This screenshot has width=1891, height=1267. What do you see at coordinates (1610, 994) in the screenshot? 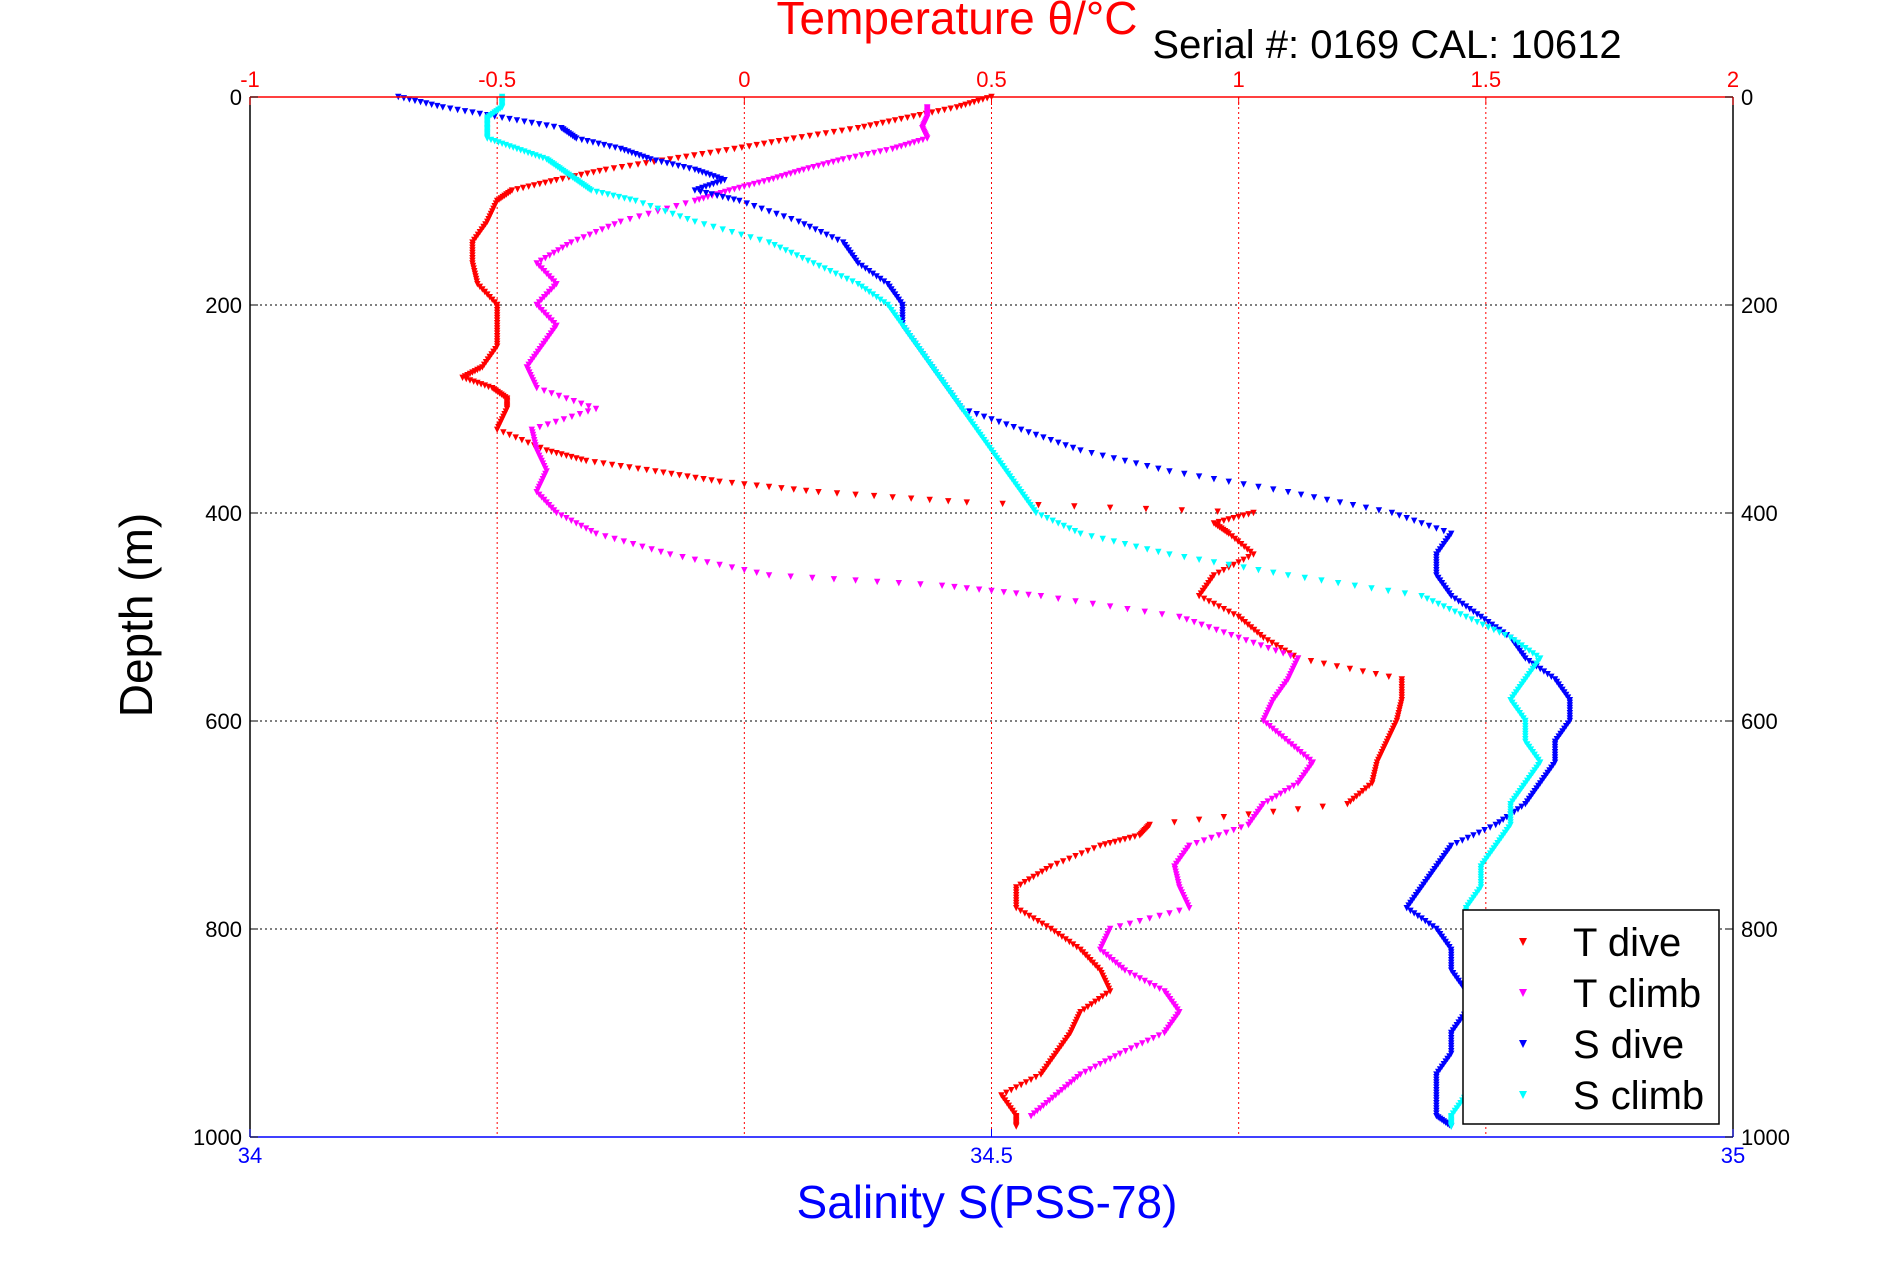
I see `legend-item: T climb` at bounding box center [1610, 994].